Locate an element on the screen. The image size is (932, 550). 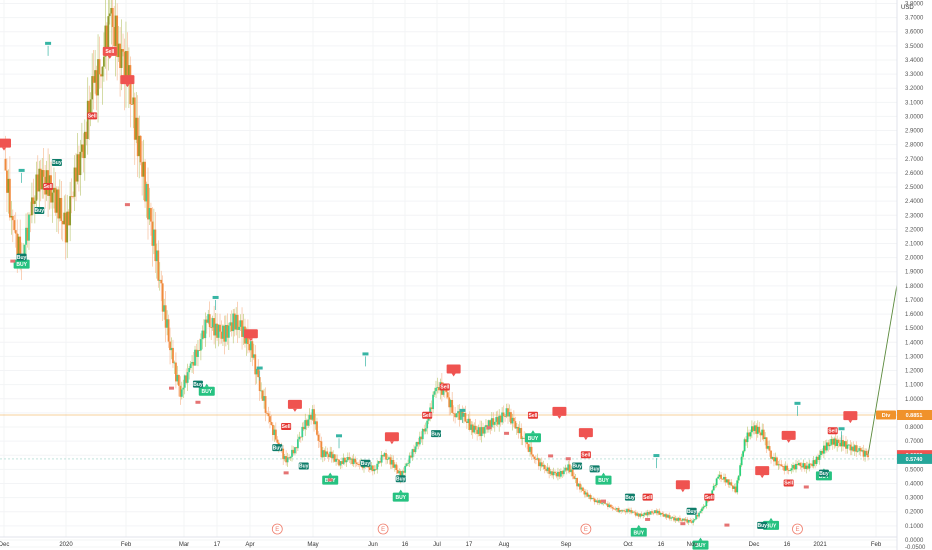
dividend-badge is located at coordinates (886, 415).